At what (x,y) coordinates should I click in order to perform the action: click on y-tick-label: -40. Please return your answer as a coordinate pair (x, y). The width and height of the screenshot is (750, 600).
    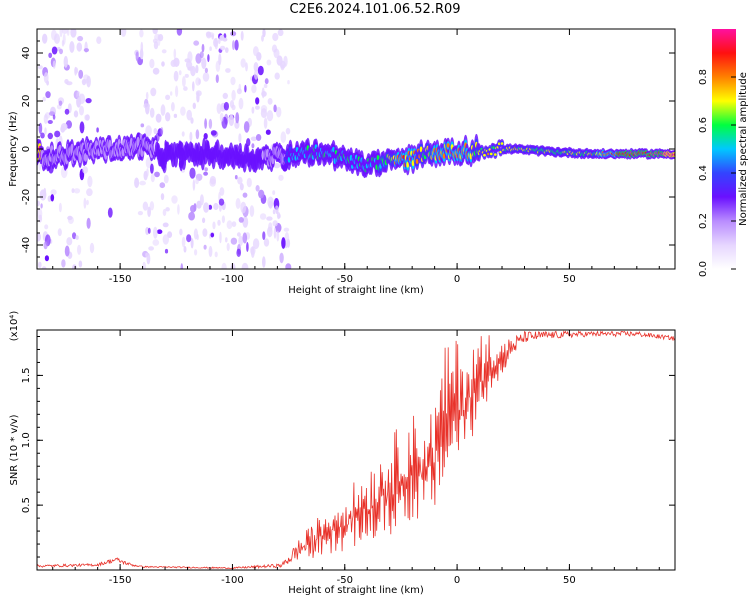
    Looking at the image, I should click on (26, 245).